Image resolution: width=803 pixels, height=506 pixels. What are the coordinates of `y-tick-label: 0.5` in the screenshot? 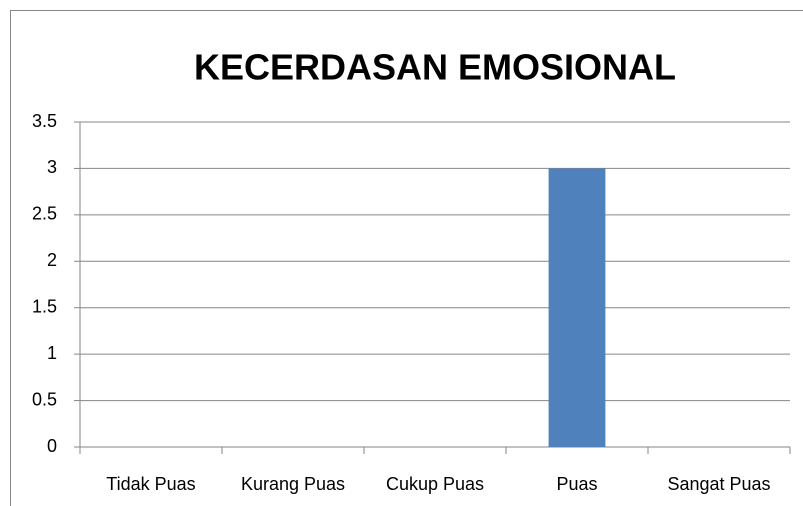 It's located at (44, 399).